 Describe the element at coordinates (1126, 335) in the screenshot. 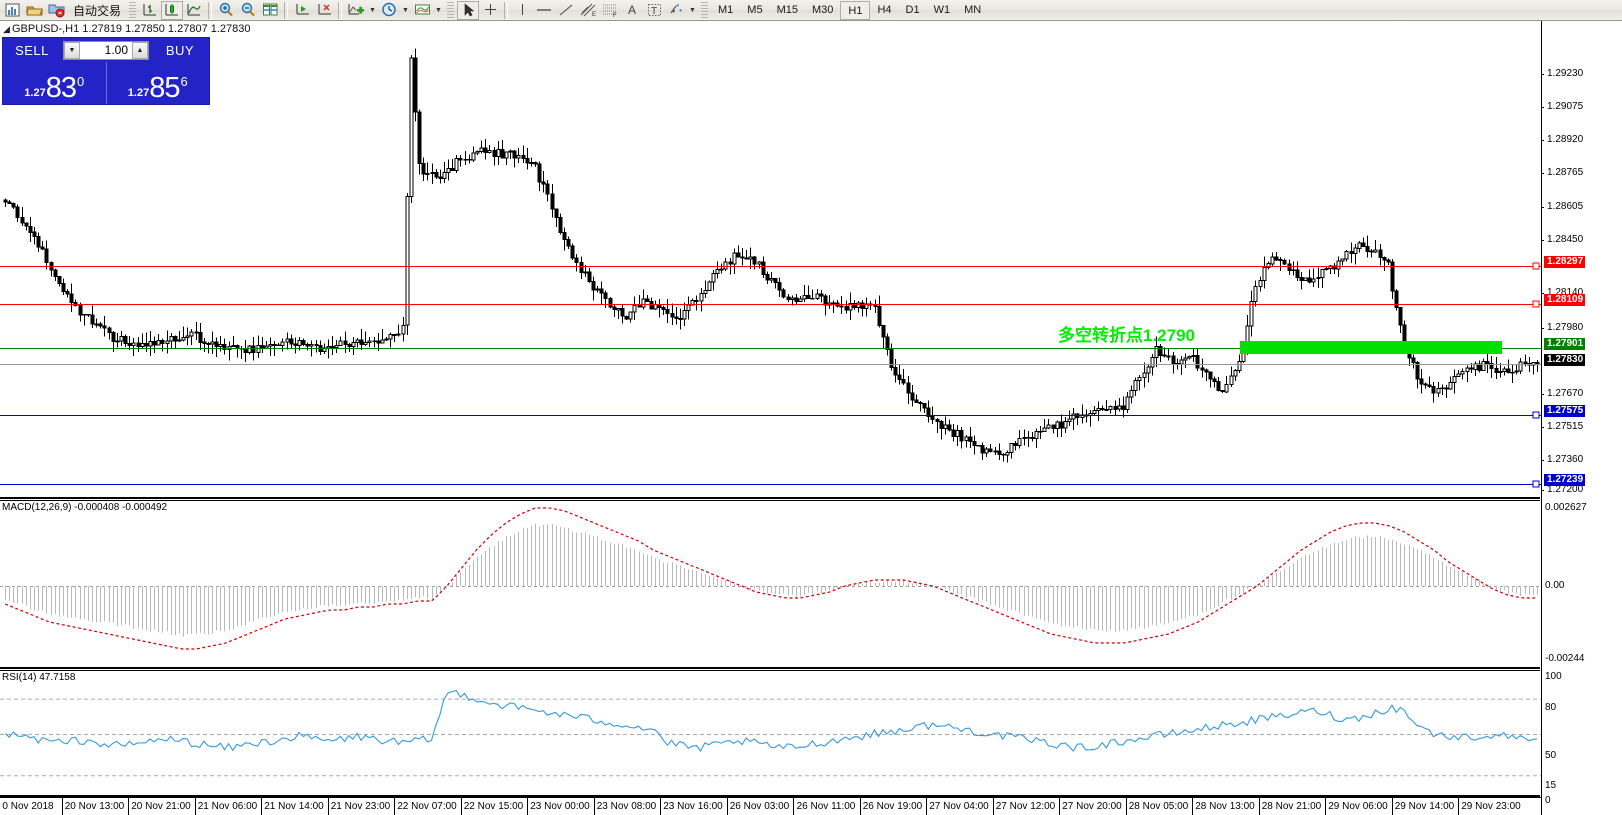

I see `chart-annotation-label: 多空转折点1.2790` at that location.